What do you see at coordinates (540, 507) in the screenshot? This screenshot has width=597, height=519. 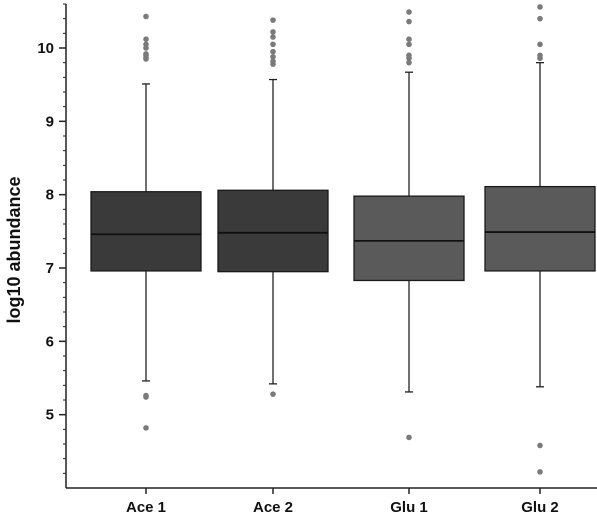 I see `x-tick-label: Glu 2` at bounding box center [540, 507].